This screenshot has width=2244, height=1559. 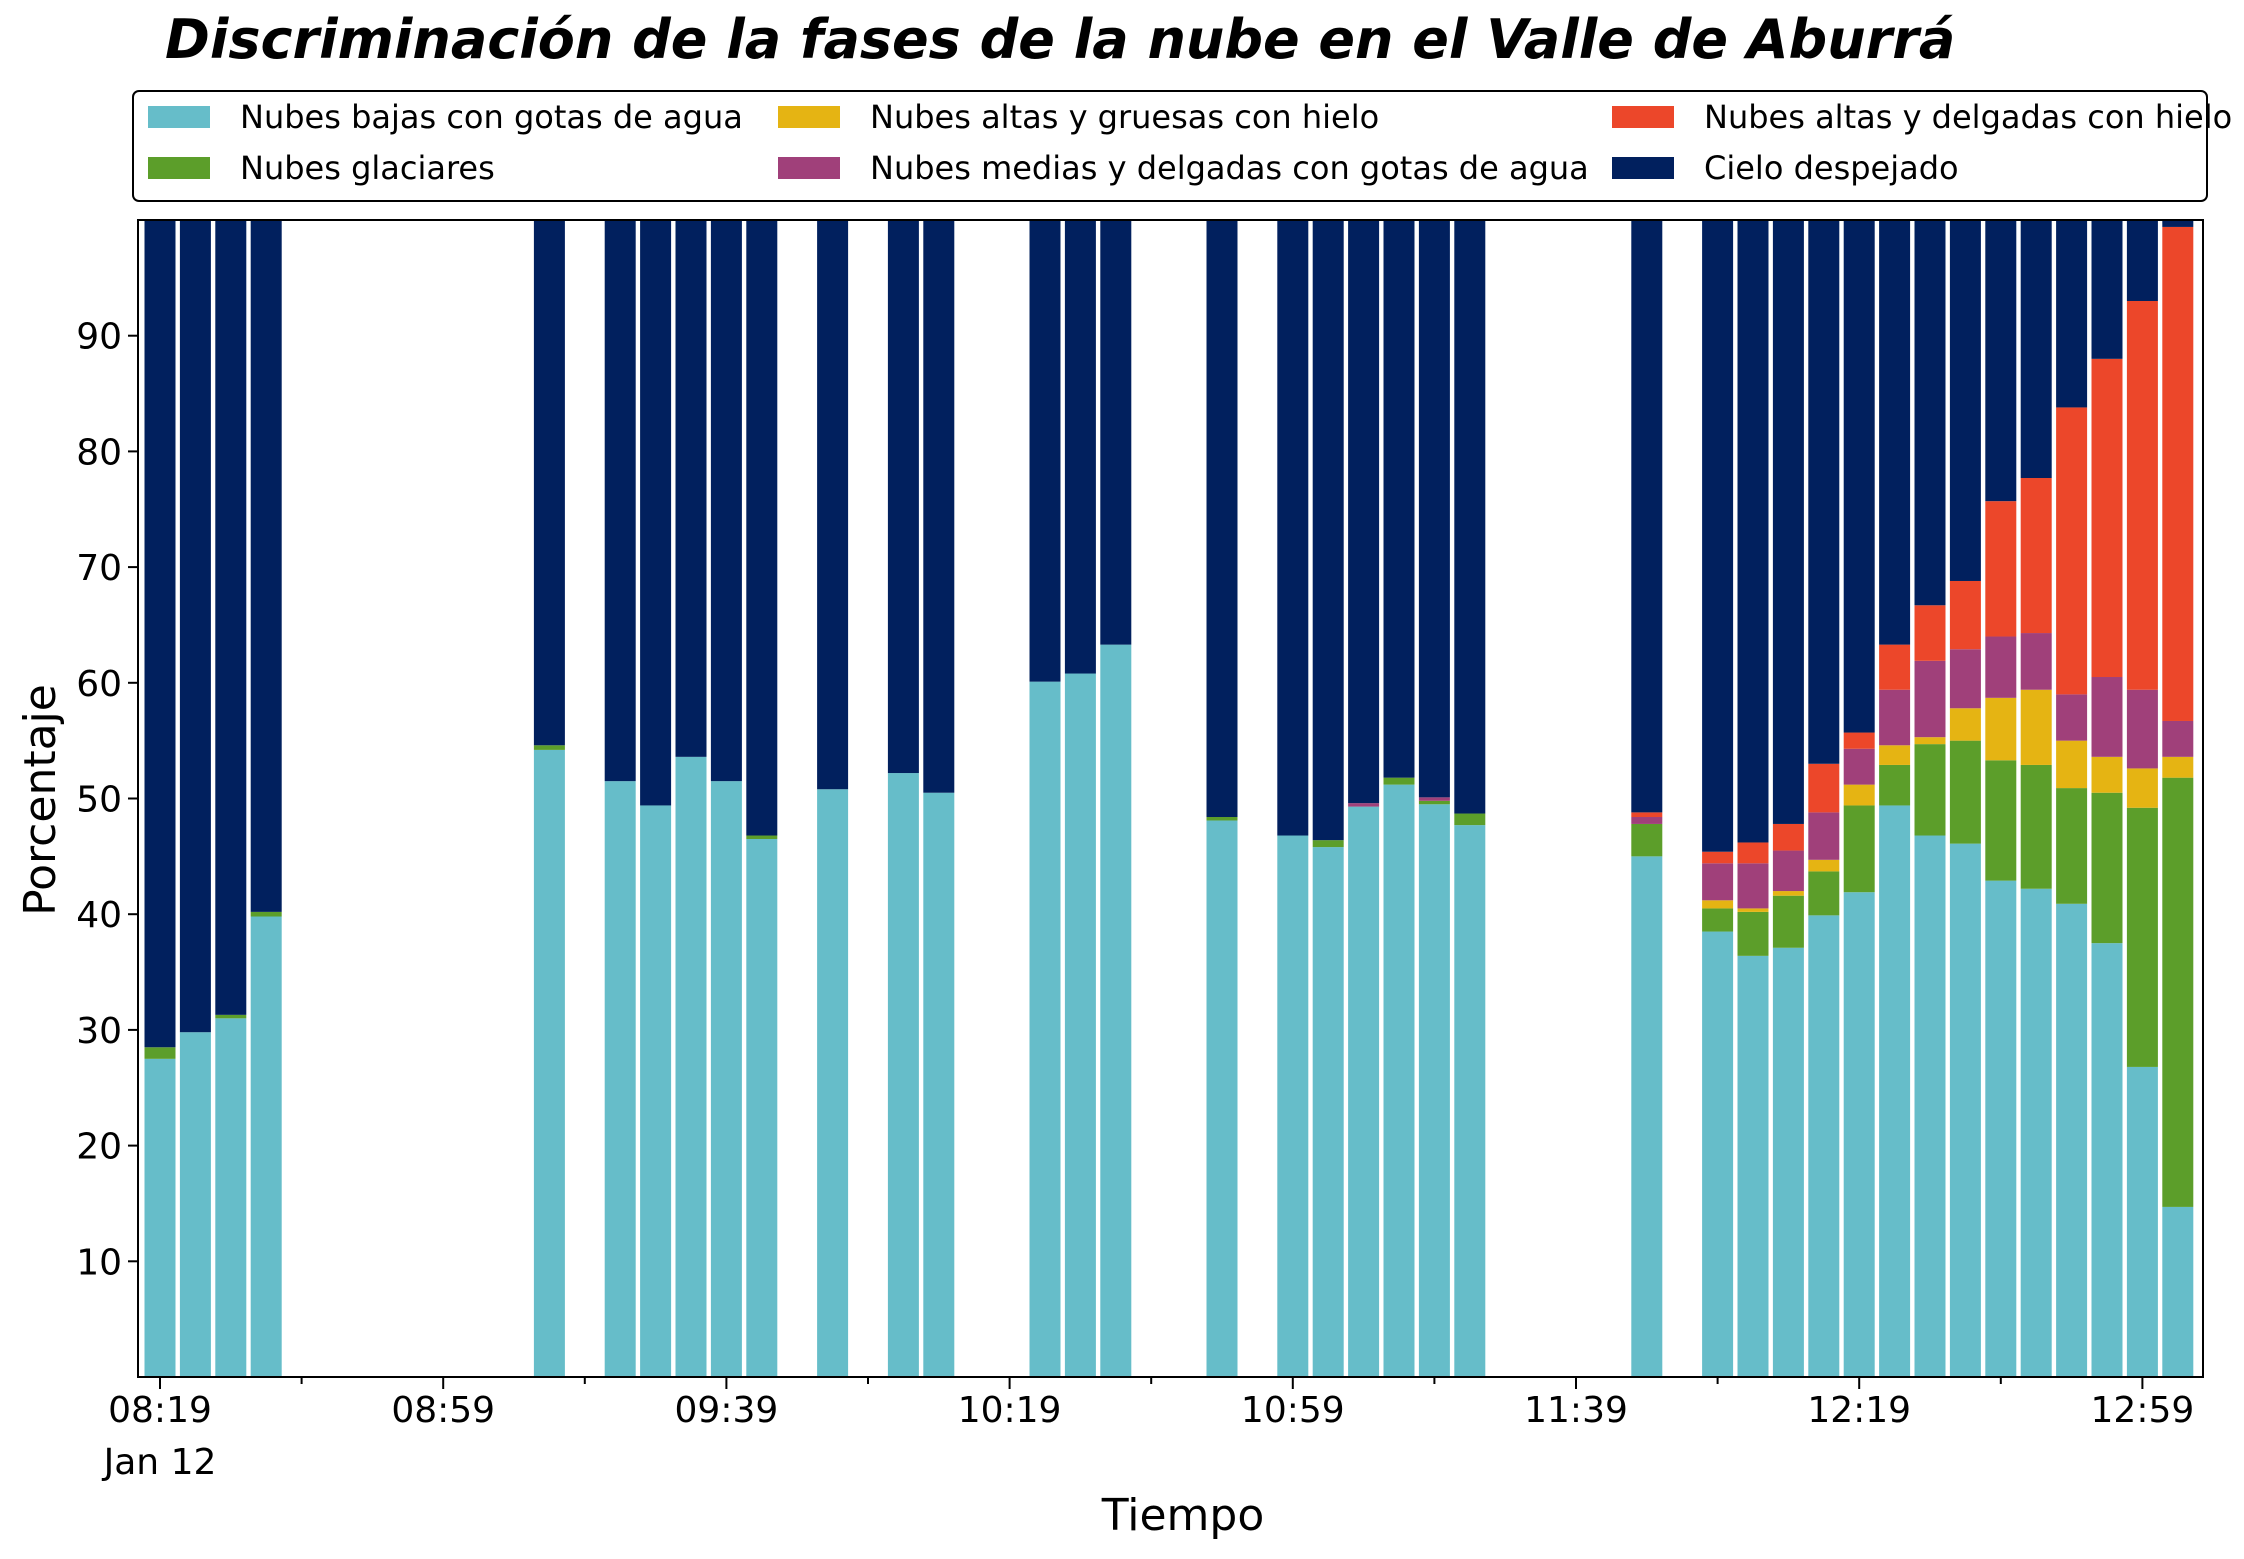 I want to click on y-tick-label: 80, so click(x=99, y=452).